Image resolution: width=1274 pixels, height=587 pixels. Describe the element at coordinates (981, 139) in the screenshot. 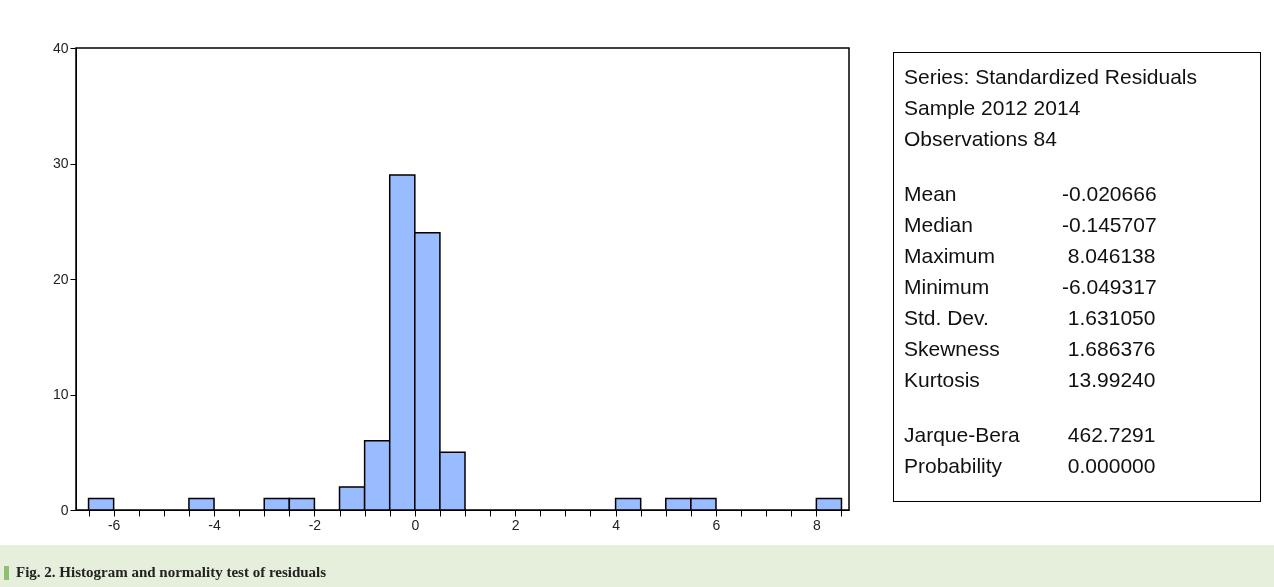

I see `text: Observations 84` at that location.